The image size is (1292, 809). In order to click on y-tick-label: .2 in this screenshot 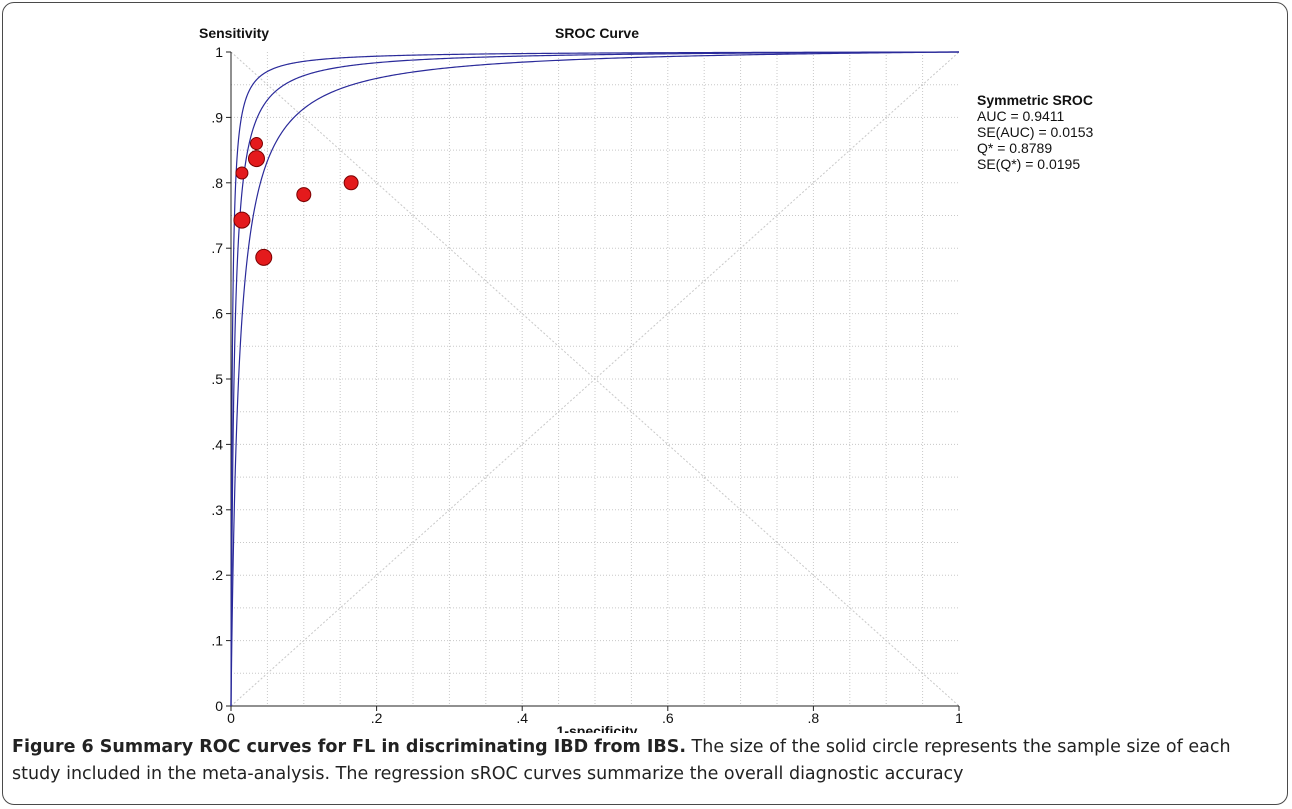, I will do `click(217, 575)`.